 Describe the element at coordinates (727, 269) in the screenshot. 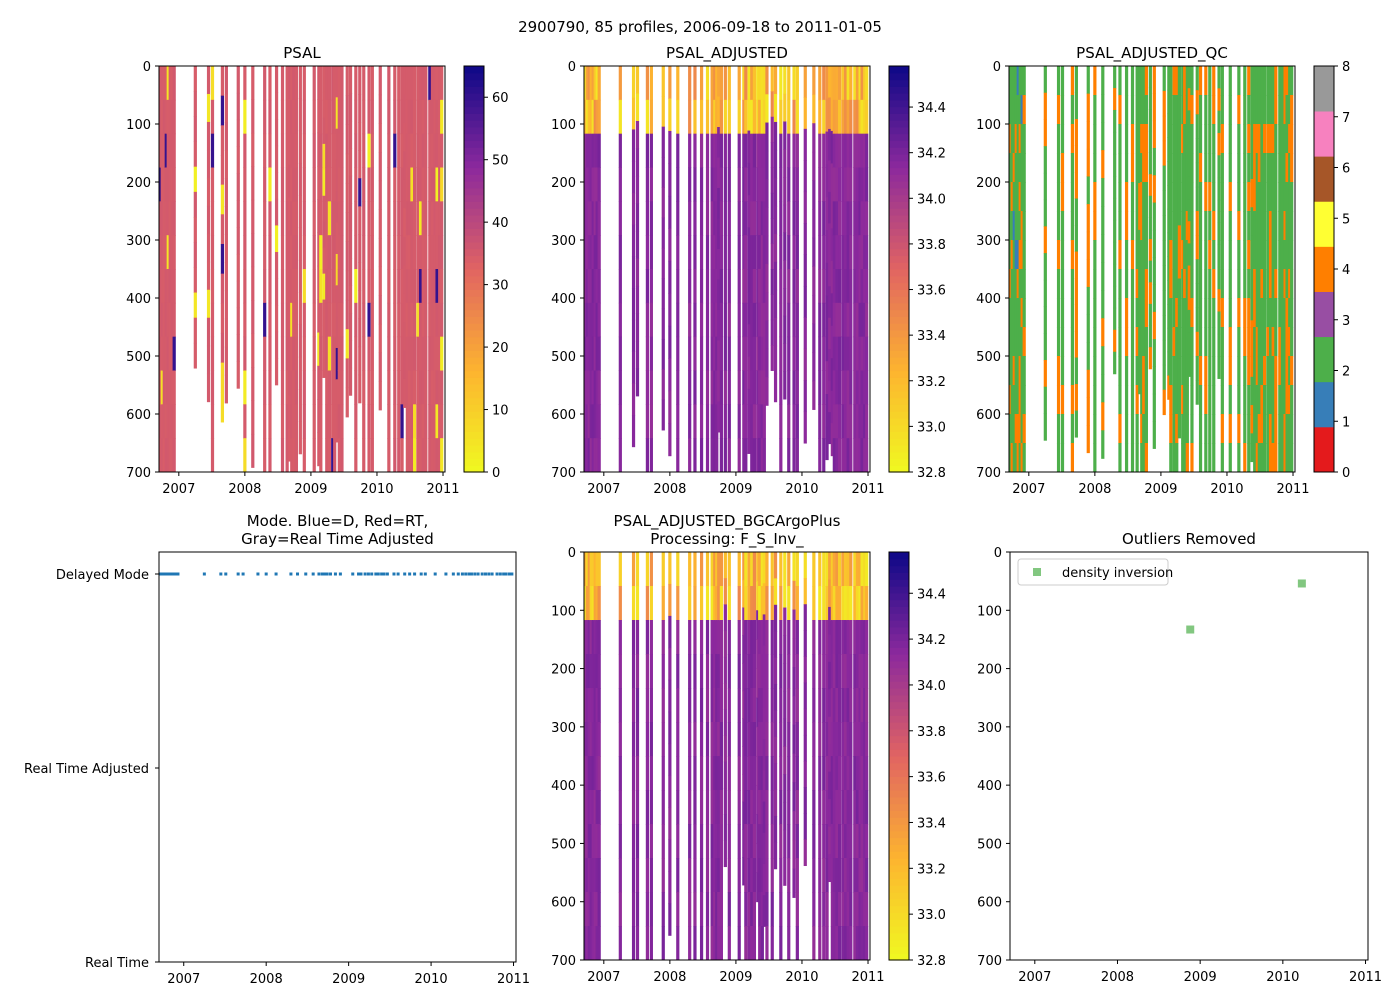

I see `chart-psal-adjusted-frame` at that location.